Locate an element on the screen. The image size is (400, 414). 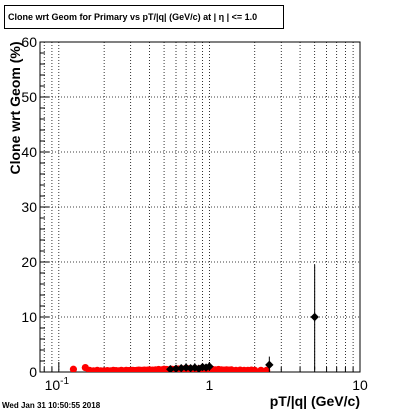
timestamp: Wed Jan 31 10:50:55 2018 is located at coordinates (51, 405).